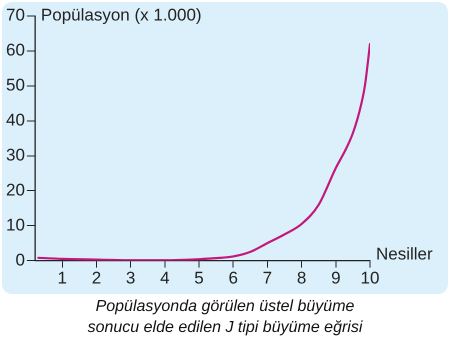 This screenshot has width=450, height=346. Describe the element at coordinates (15, 85) in the screenshot. I see `y-tick-label: 50` at that location.